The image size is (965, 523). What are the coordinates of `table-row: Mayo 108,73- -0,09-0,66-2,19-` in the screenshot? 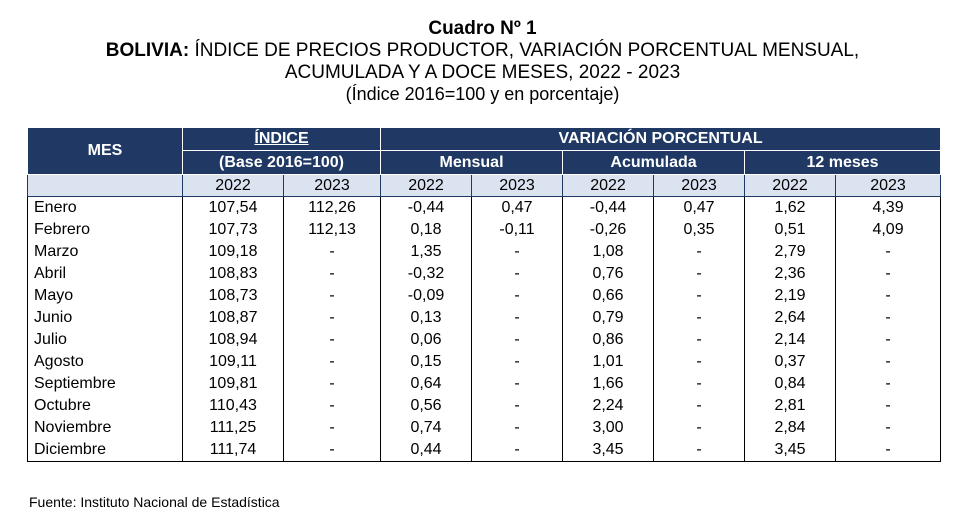 It's located at (484, 296).